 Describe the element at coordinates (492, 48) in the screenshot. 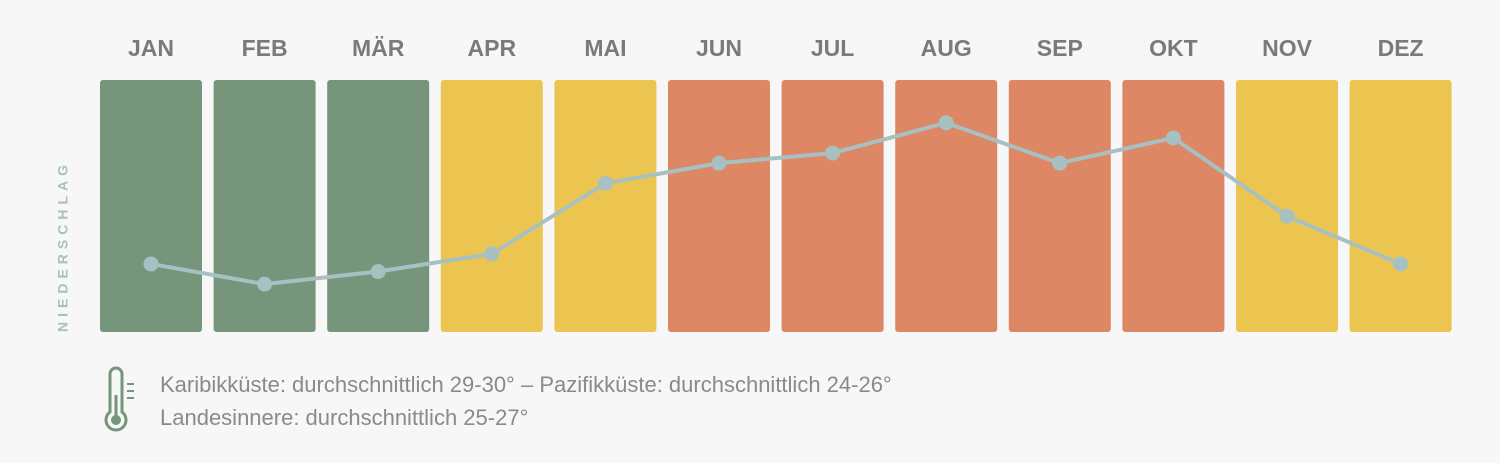

I see `x-tick-label: APR` at that location.